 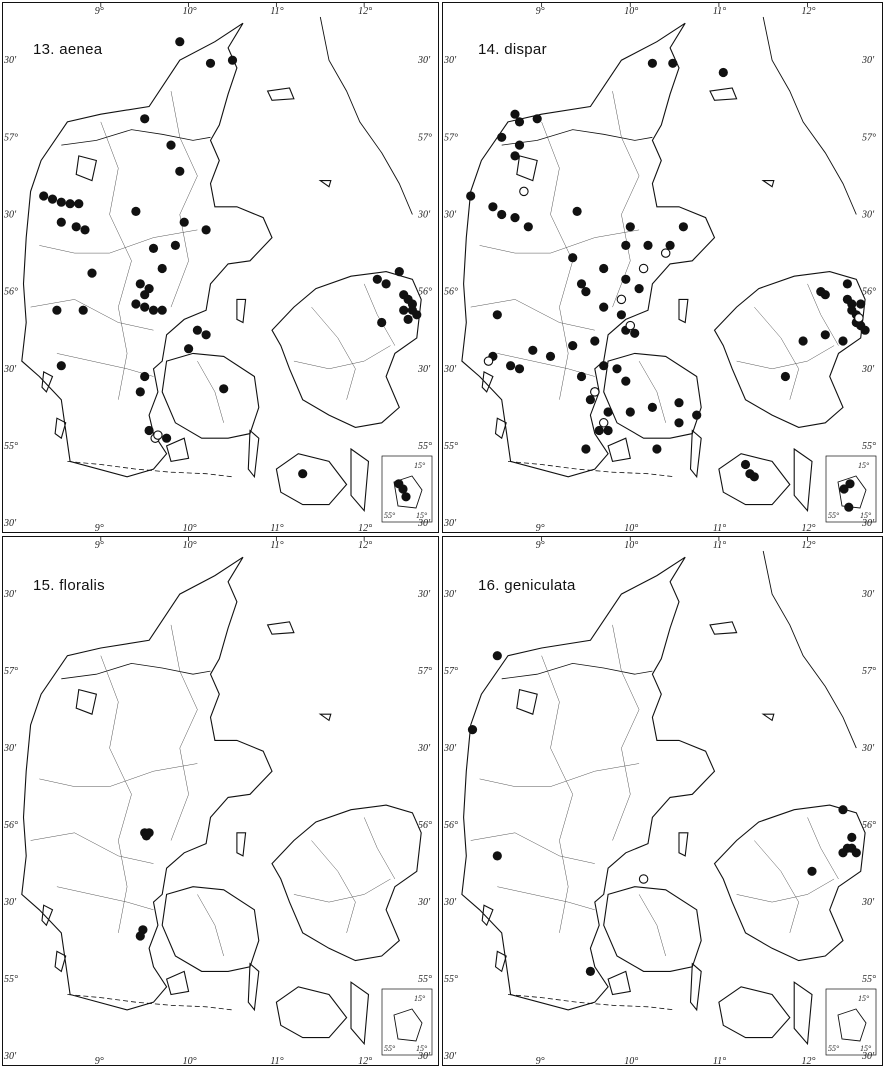 I want to click on inset-frame, so click(x=407, y=1022).